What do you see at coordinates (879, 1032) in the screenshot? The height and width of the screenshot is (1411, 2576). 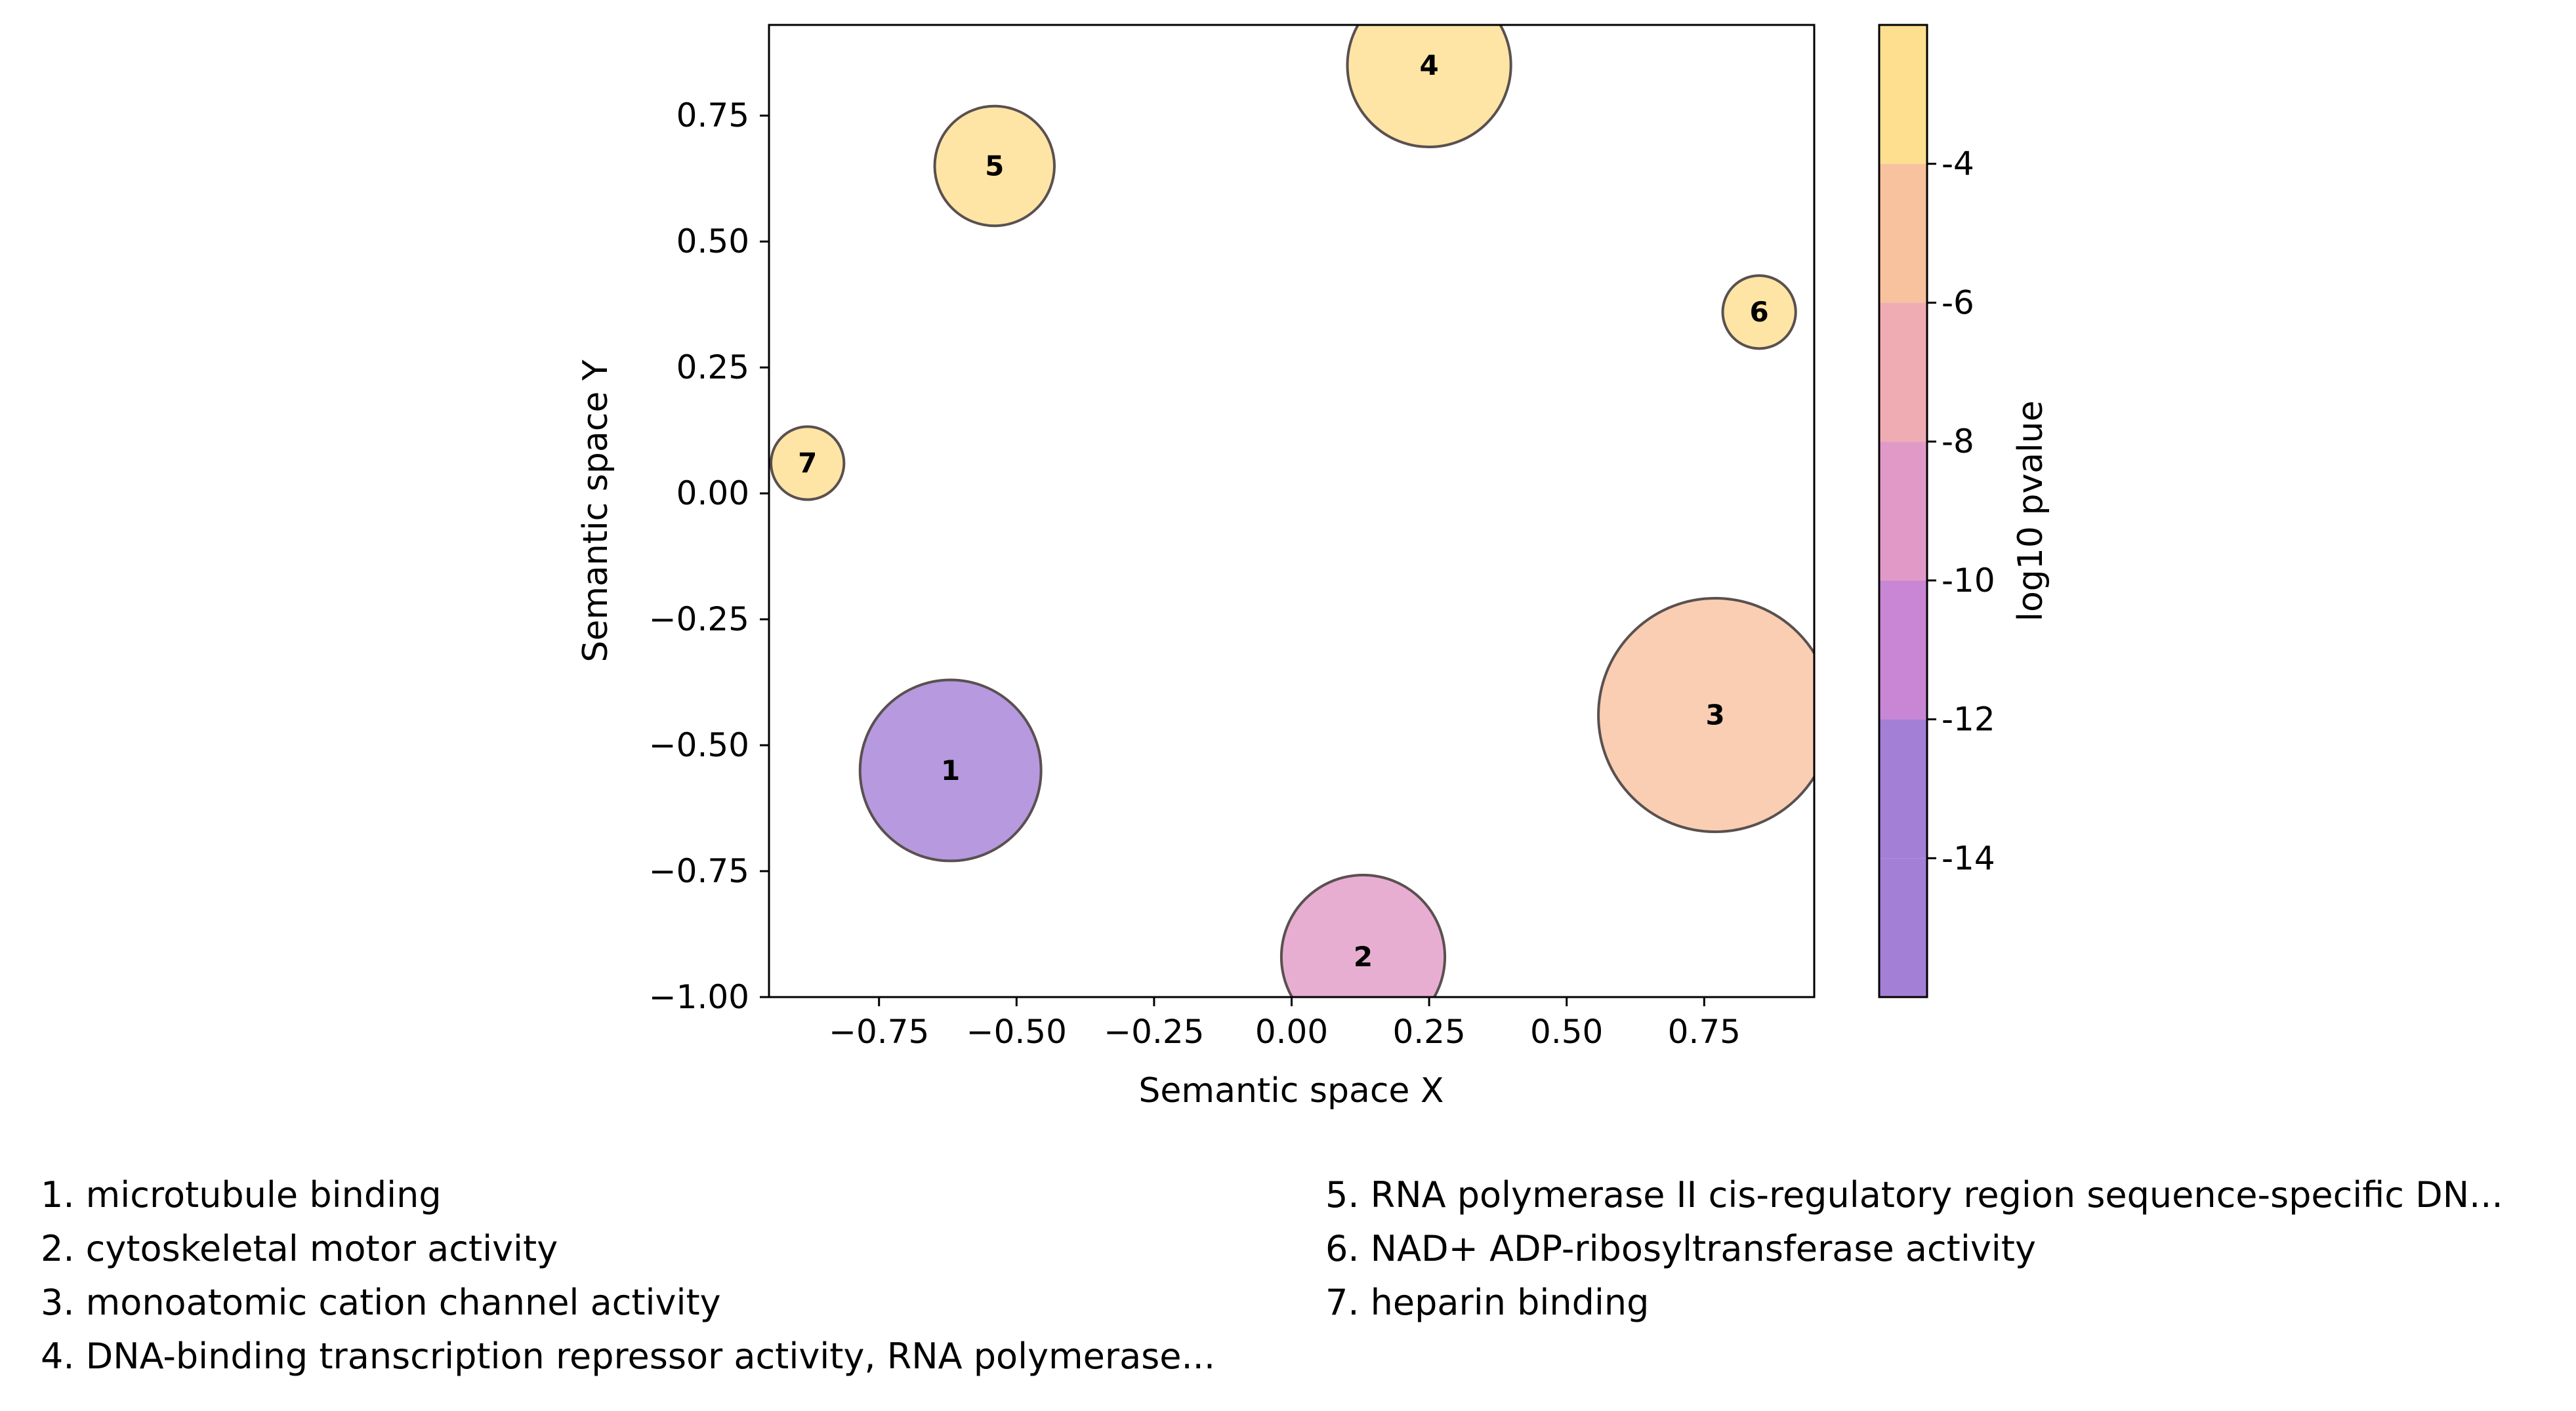 I see `x-tick-label: −0.75` at bounding box center [879, 1032].